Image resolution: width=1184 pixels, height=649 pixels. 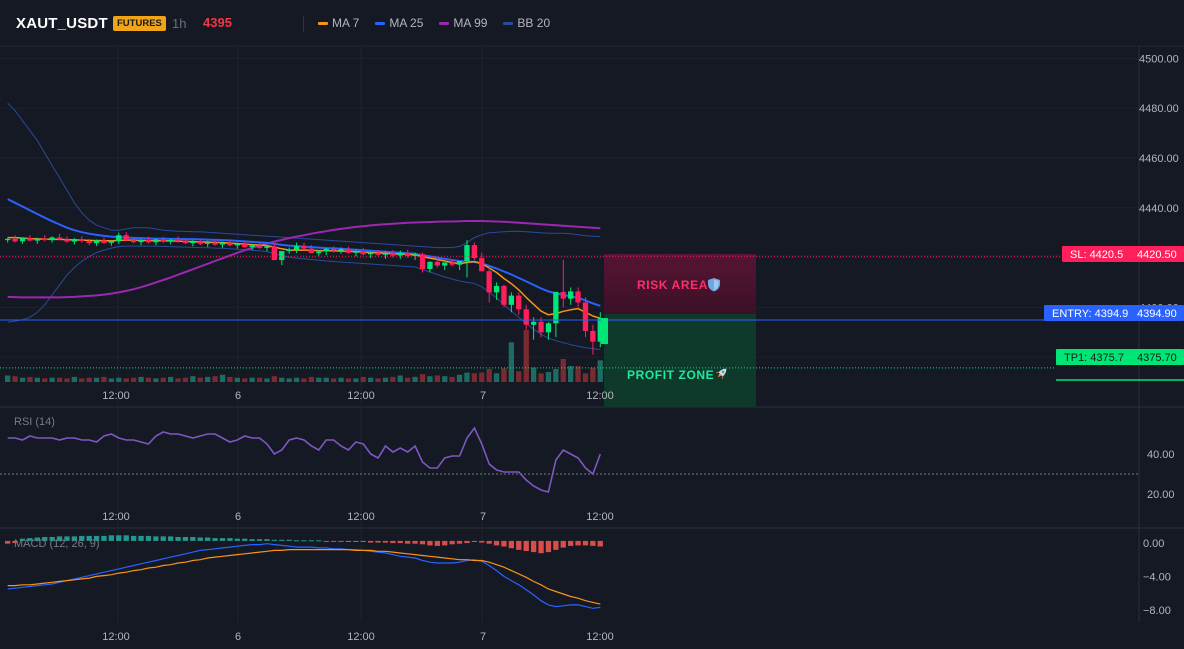 I want to click on tp1-tag, so click(x=1120, y=357).